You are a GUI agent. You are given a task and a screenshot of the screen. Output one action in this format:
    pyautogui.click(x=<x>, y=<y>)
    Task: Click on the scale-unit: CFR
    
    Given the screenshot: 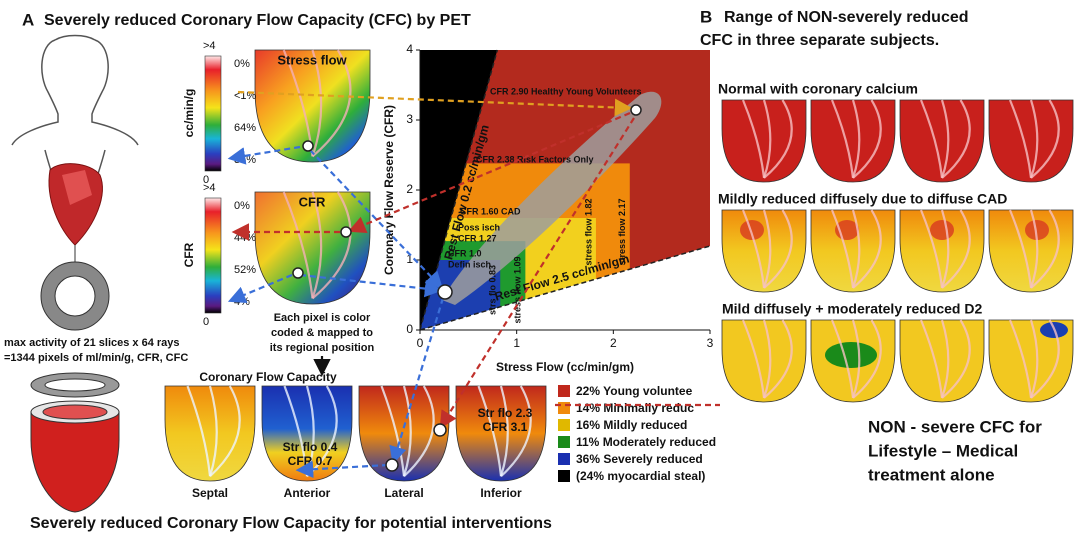 What is the action you would take?
    pyautogui.click(x=189, y=254)
    